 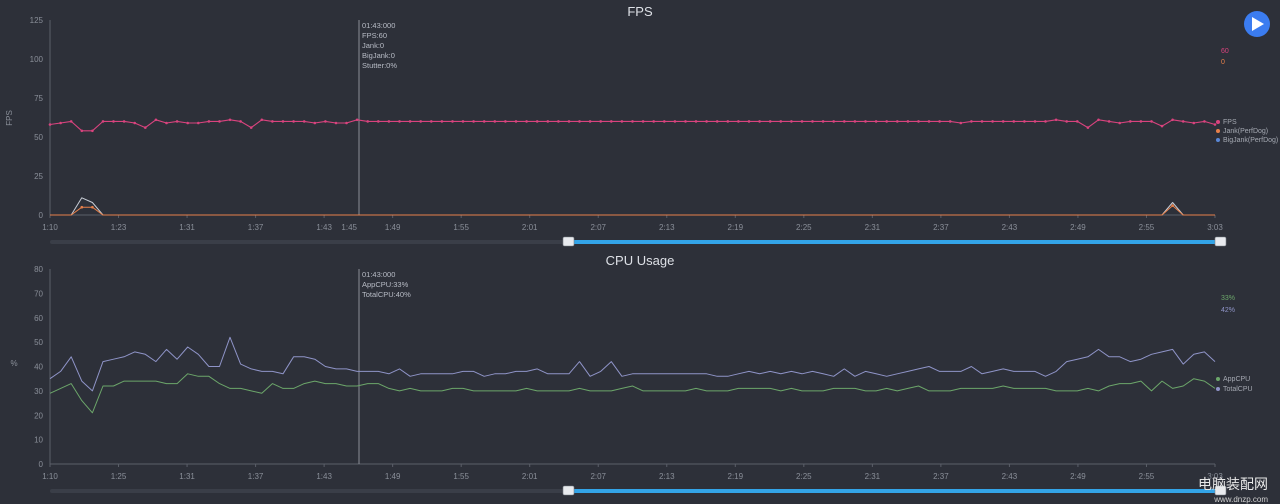 What do you see at coordinates (378, 55) in the screenshot?
I see `fps-tooltip-line: BigJank:0` at bounding box center [378, 55].